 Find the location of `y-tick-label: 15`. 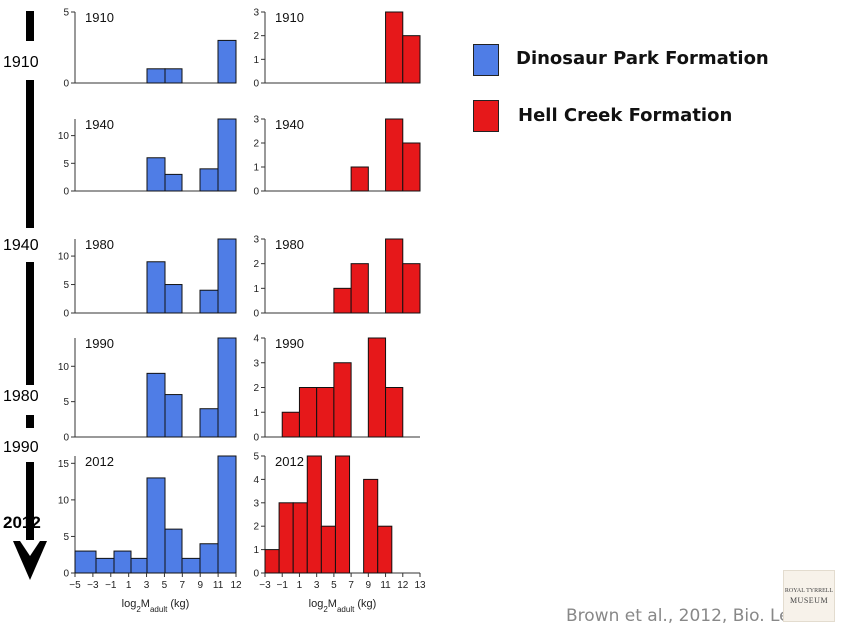

y-tick-label: 15 is located at coordinates (64, 464).